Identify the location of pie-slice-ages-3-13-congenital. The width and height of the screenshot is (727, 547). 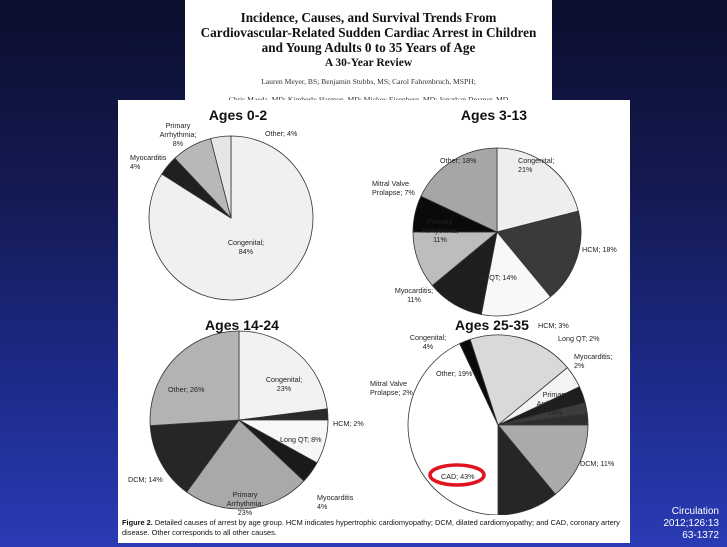
(537, 190).